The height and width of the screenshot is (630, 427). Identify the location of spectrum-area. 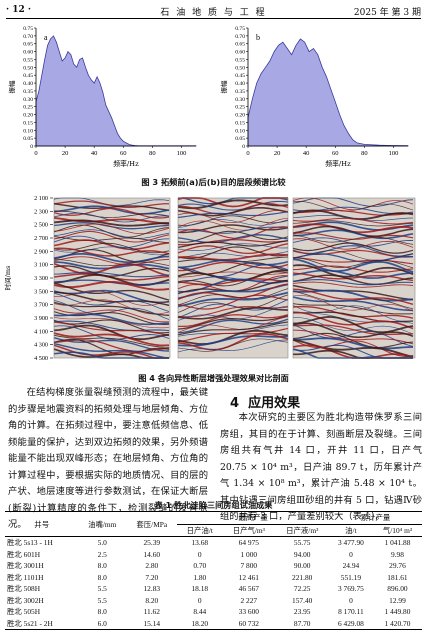
(116, 91).